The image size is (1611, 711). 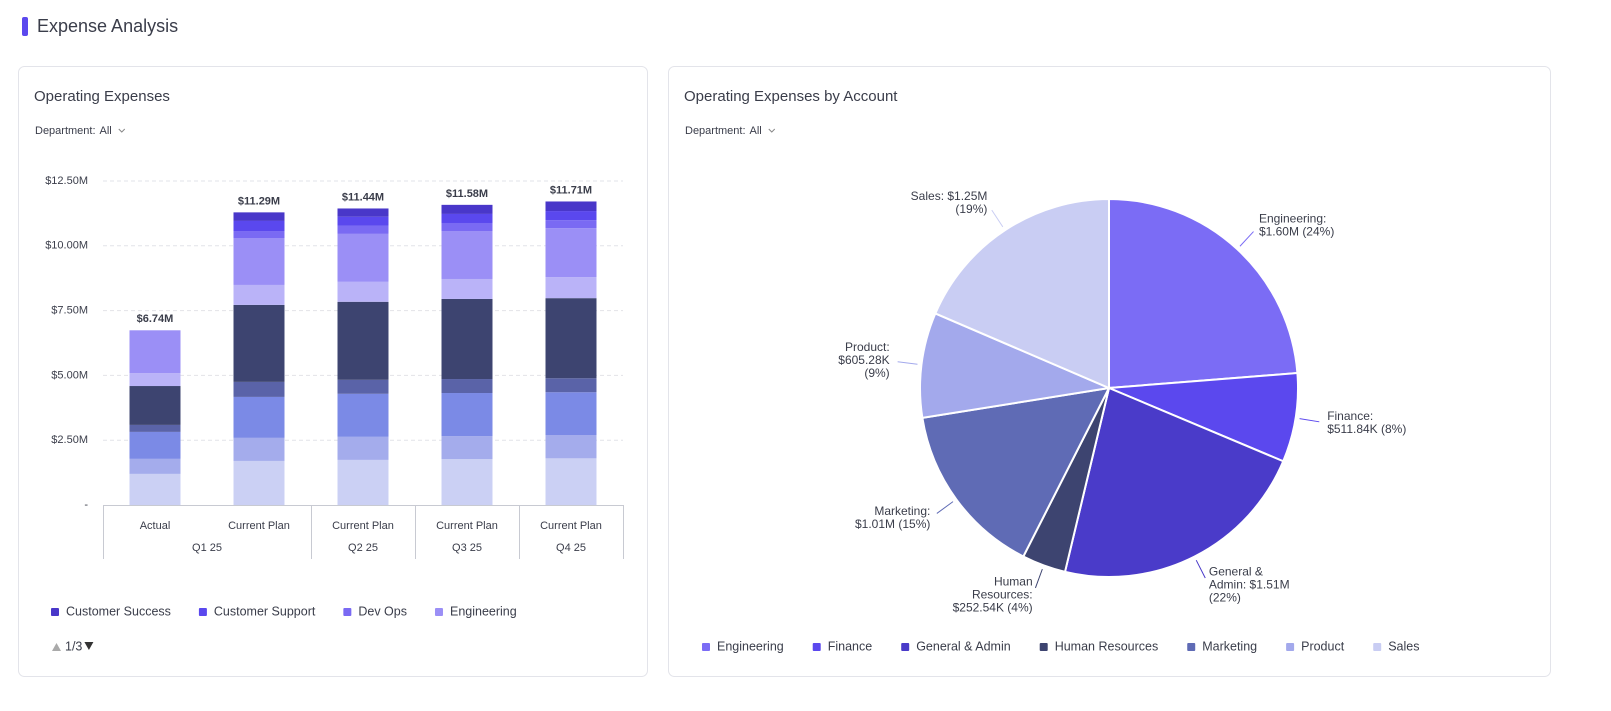 What do you see at coordinates (102, 96) in the screenshot?
I see `chart-title: Operating Expenses` at bounding box center [102, 96].